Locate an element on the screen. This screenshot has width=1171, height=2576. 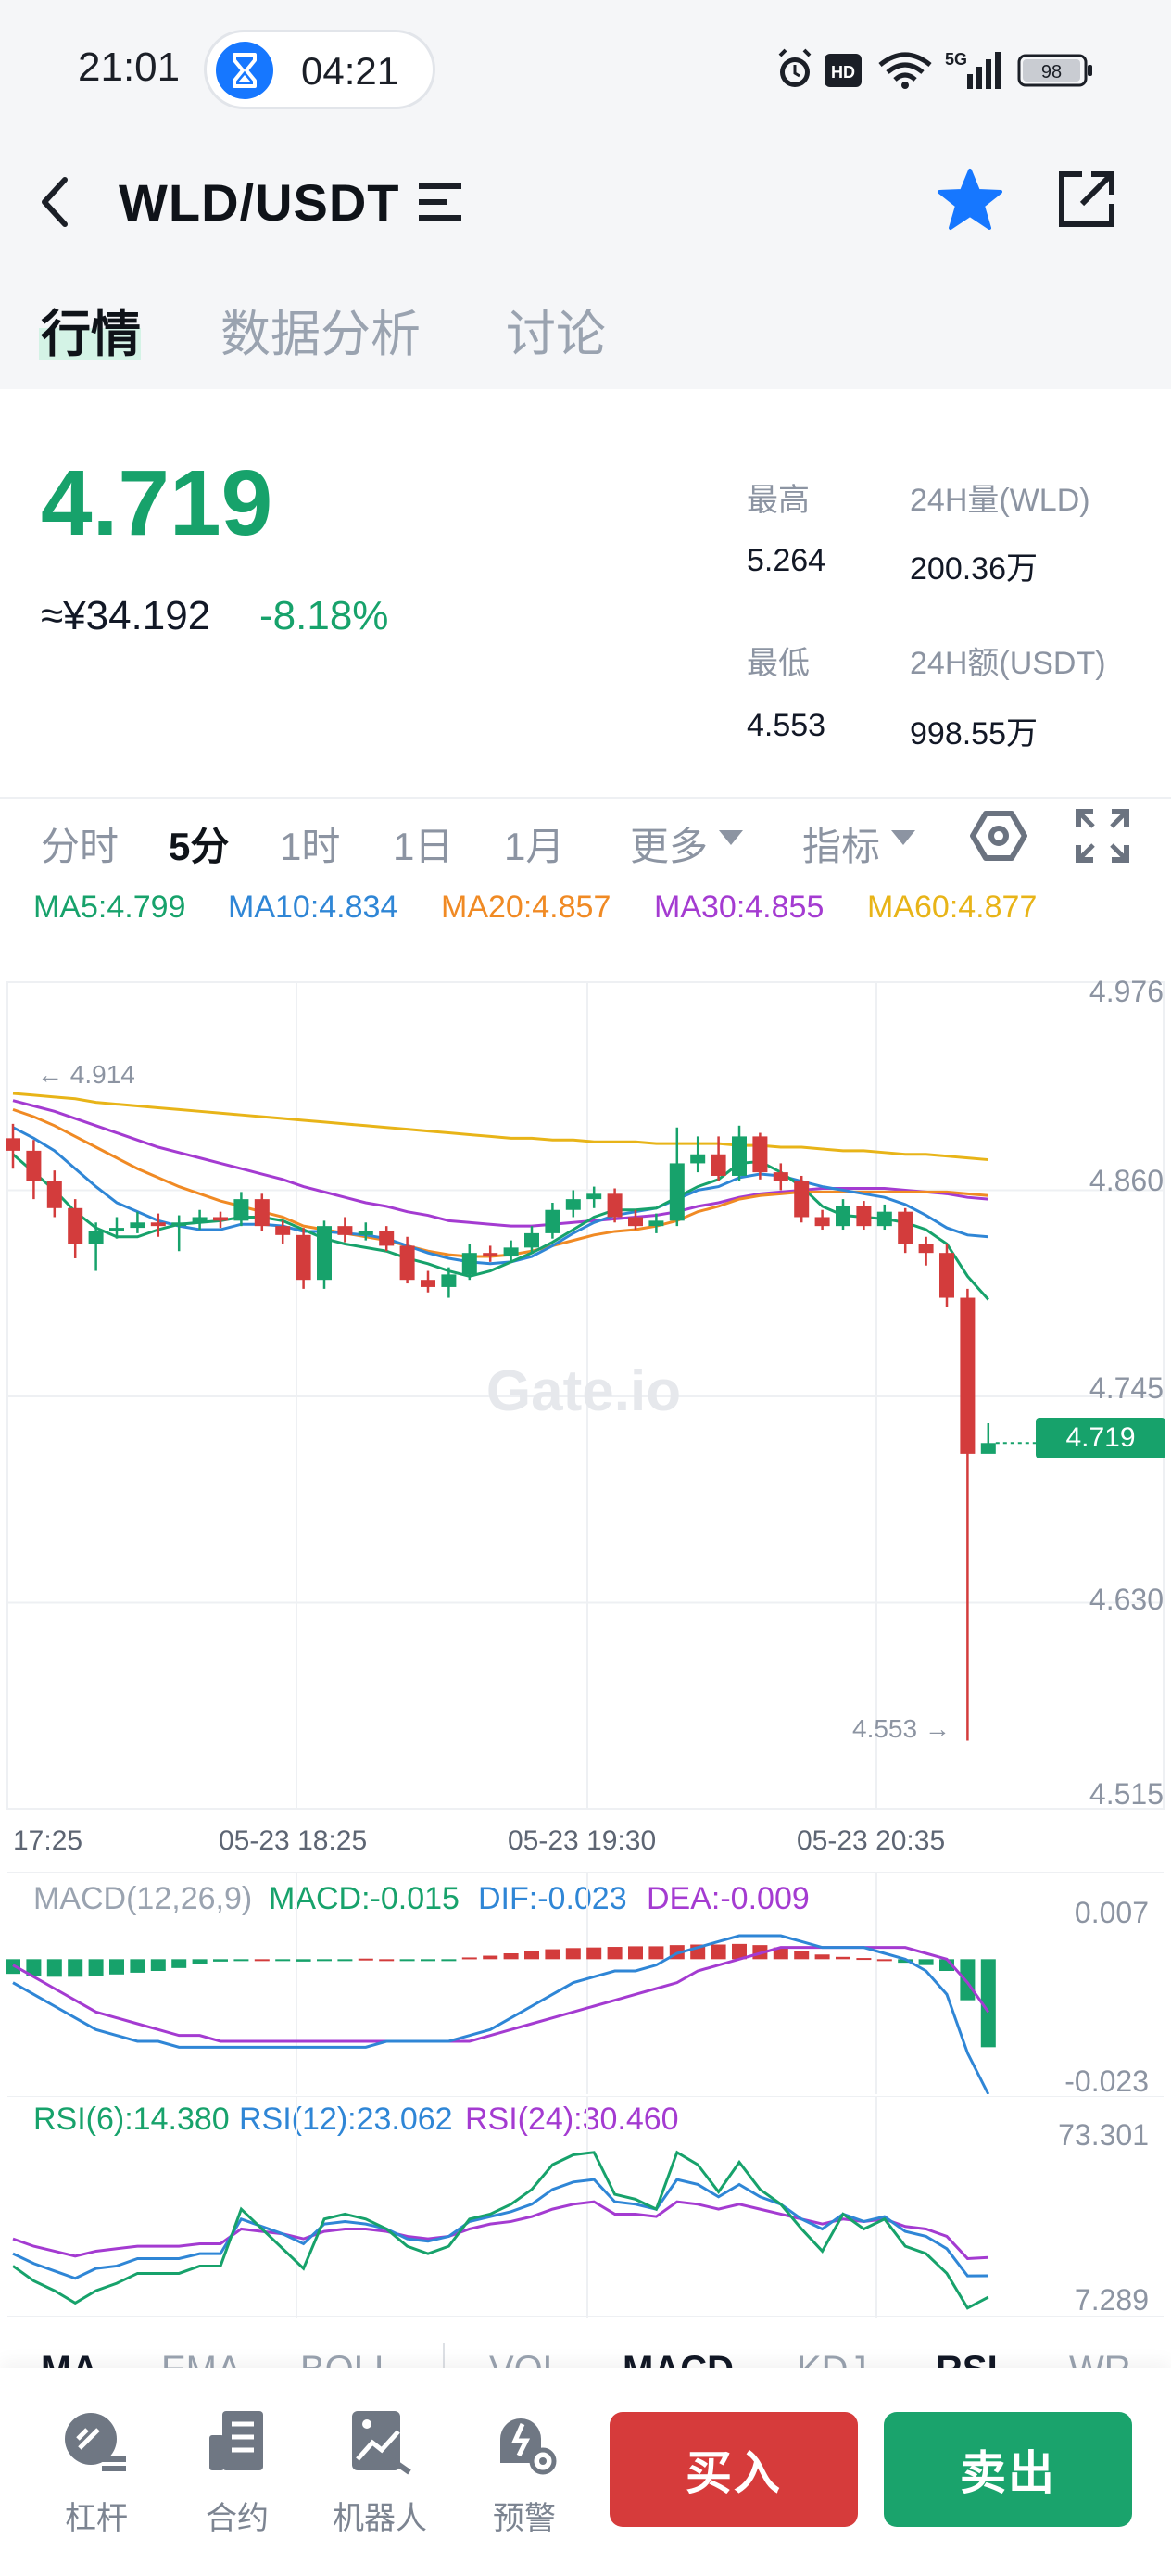
rsi6-line is located at coordinates (501, 2230).